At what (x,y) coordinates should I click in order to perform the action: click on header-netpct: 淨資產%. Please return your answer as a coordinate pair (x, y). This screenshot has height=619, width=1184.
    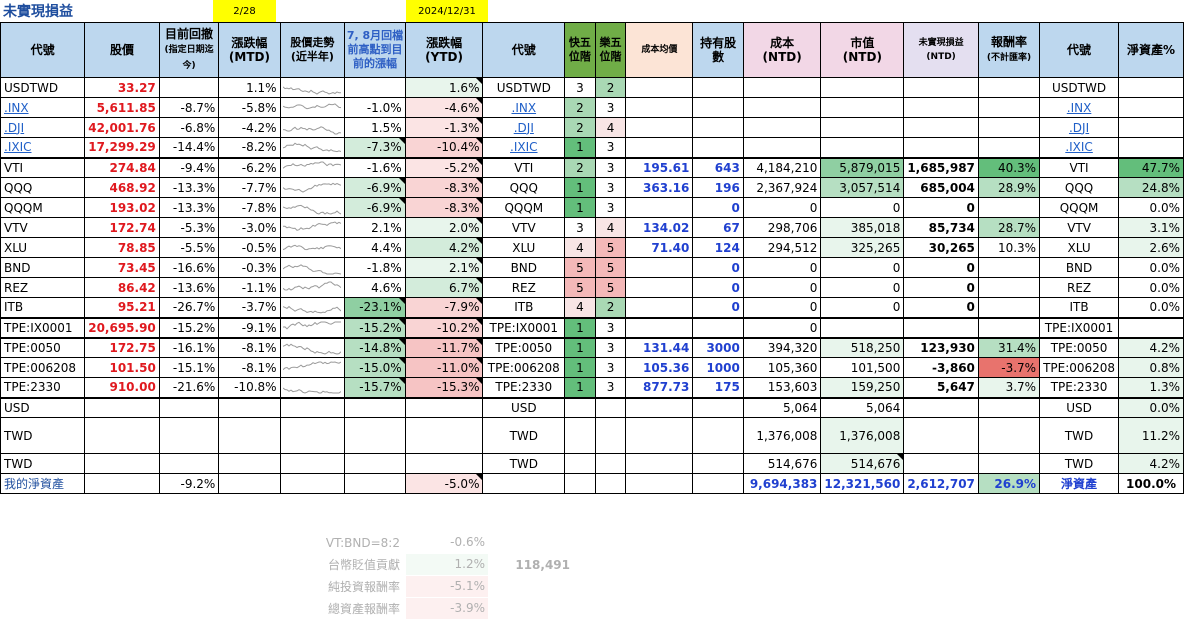
    Looking at the image, I should click on (1151, 50).